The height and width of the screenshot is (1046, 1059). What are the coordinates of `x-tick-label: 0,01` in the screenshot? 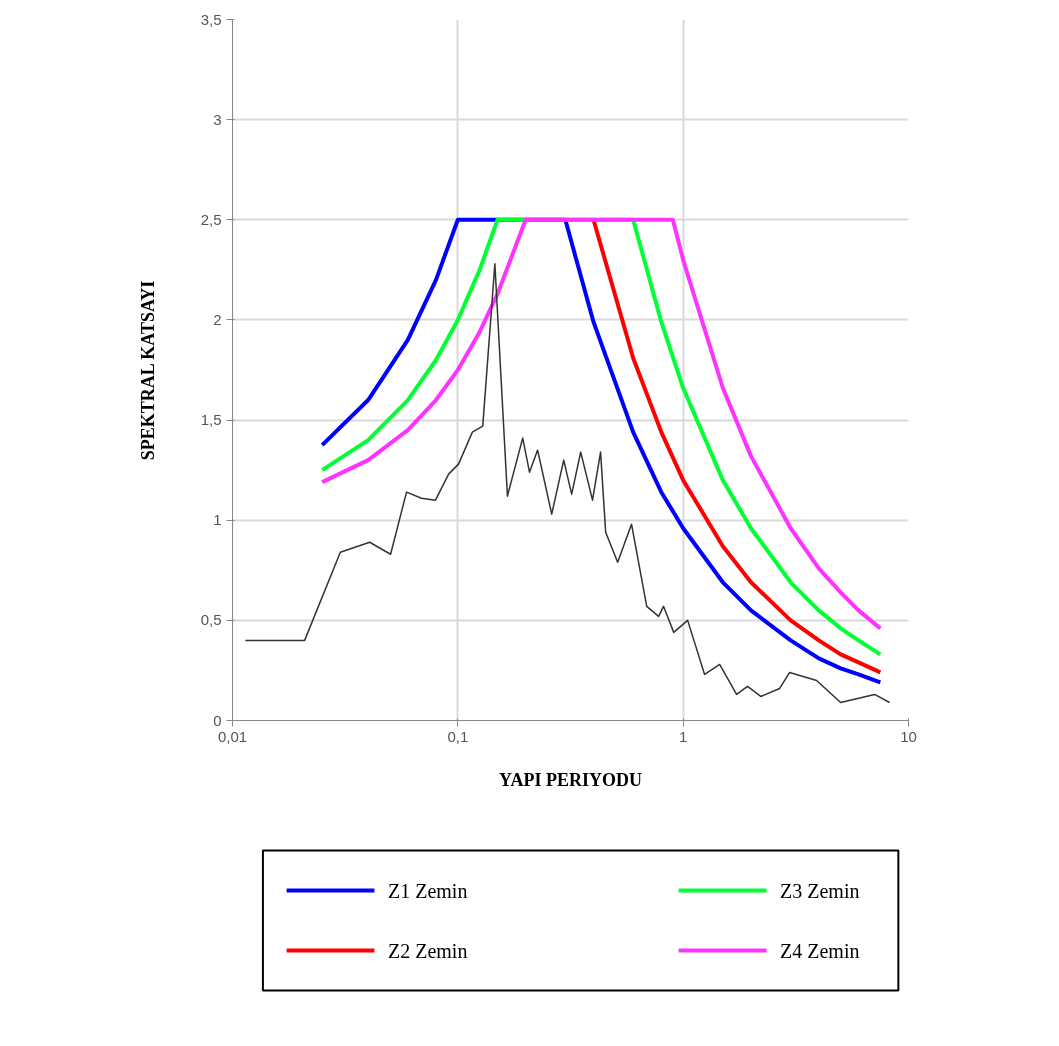 It's located at (232, 736).